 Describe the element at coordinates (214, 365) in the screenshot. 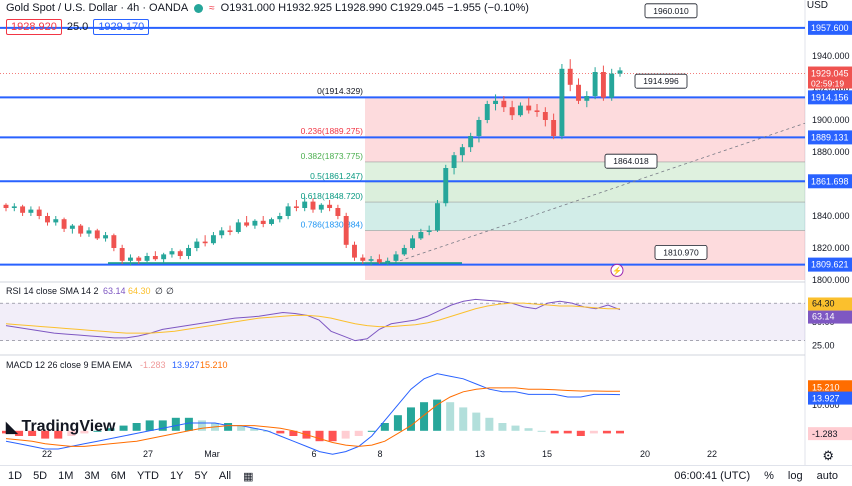

I see `macd-signal-value: 15.210` at that location.